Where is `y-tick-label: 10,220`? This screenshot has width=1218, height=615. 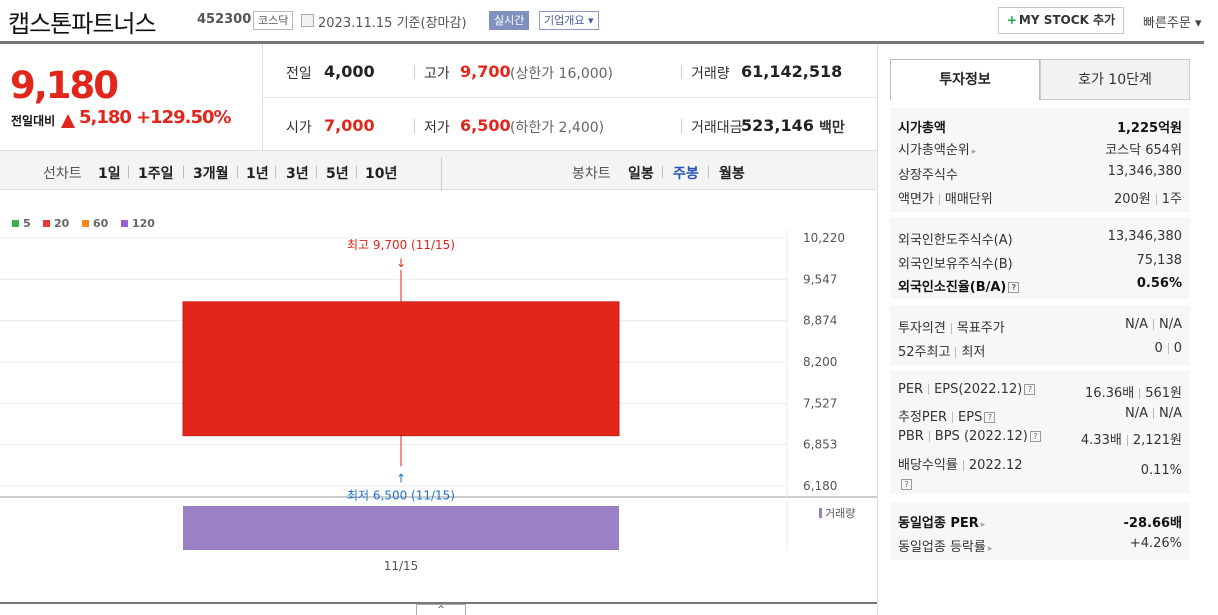
y-tick-label: 10,220 is located at coordinates (824, 238).